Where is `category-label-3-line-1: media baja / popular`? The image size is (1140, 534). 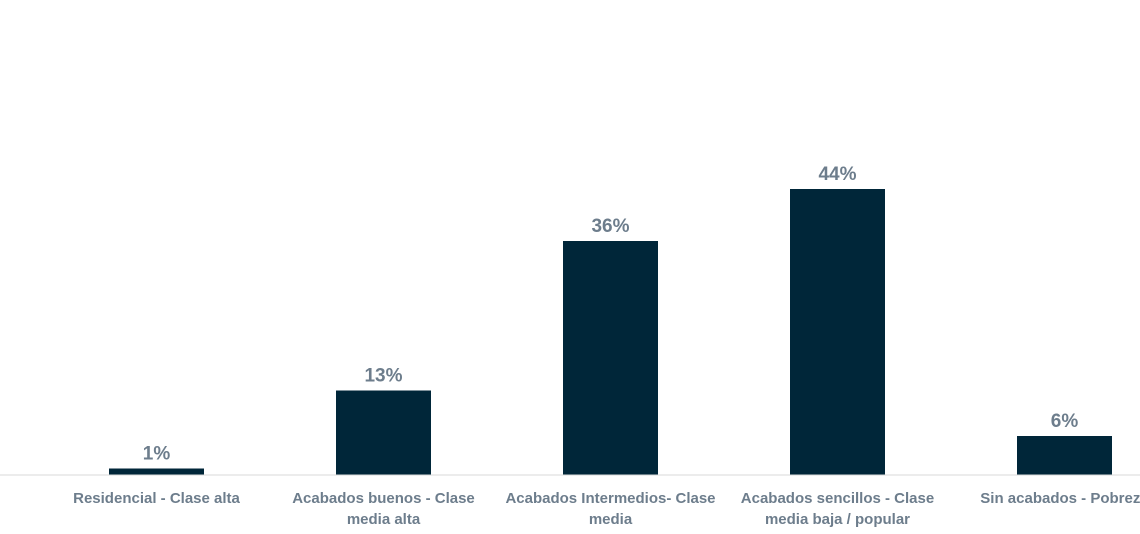 category-label-3-line-1: media baja / popular is located at coordinates (837, 519).